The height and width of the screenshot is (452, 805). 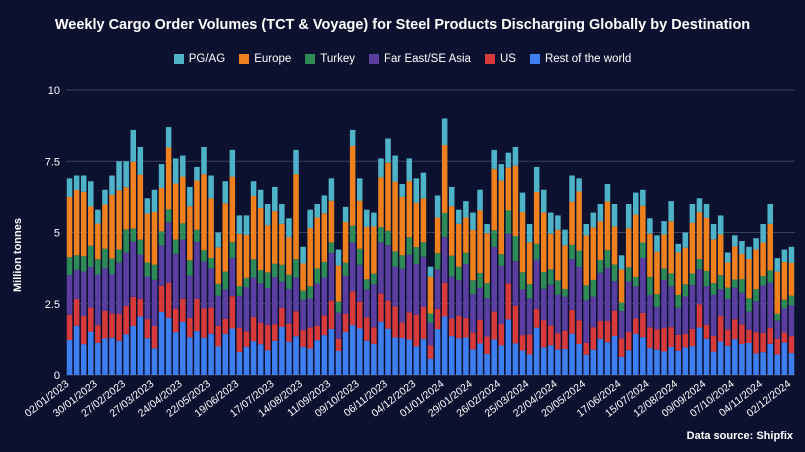 I want to click on legend-swatch-pg-ag, so click(x=178, y=59).